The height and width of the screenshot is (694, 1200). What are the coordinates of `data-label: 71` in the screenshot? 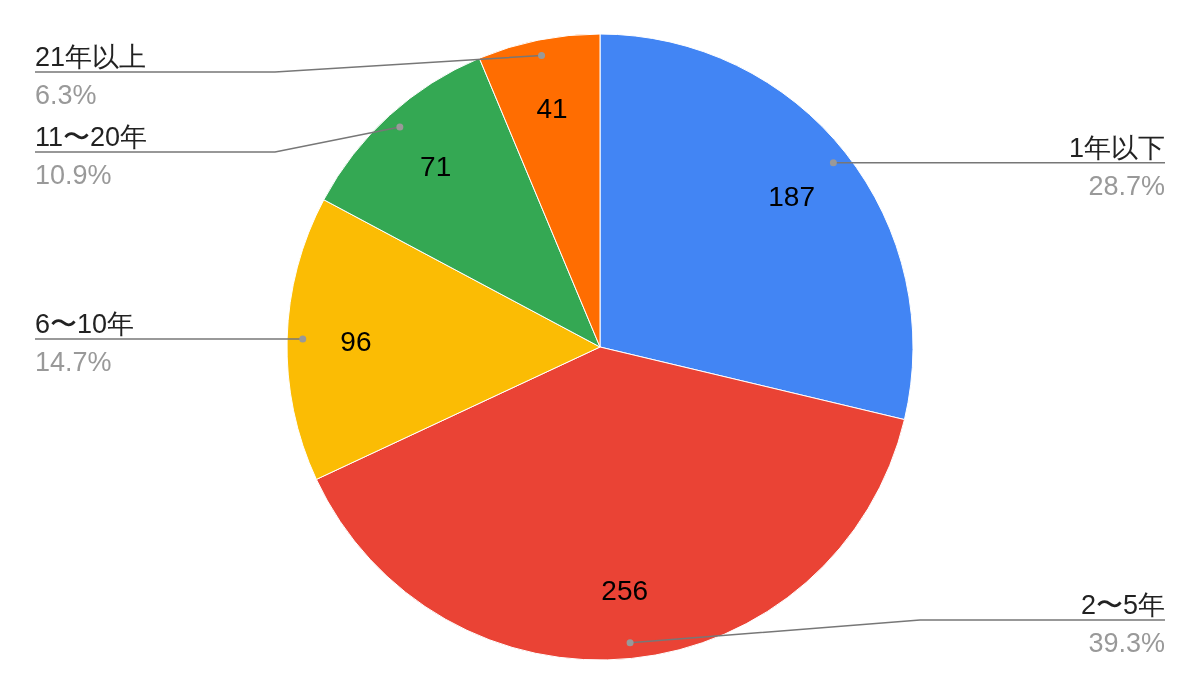 It's located at (436, 167).